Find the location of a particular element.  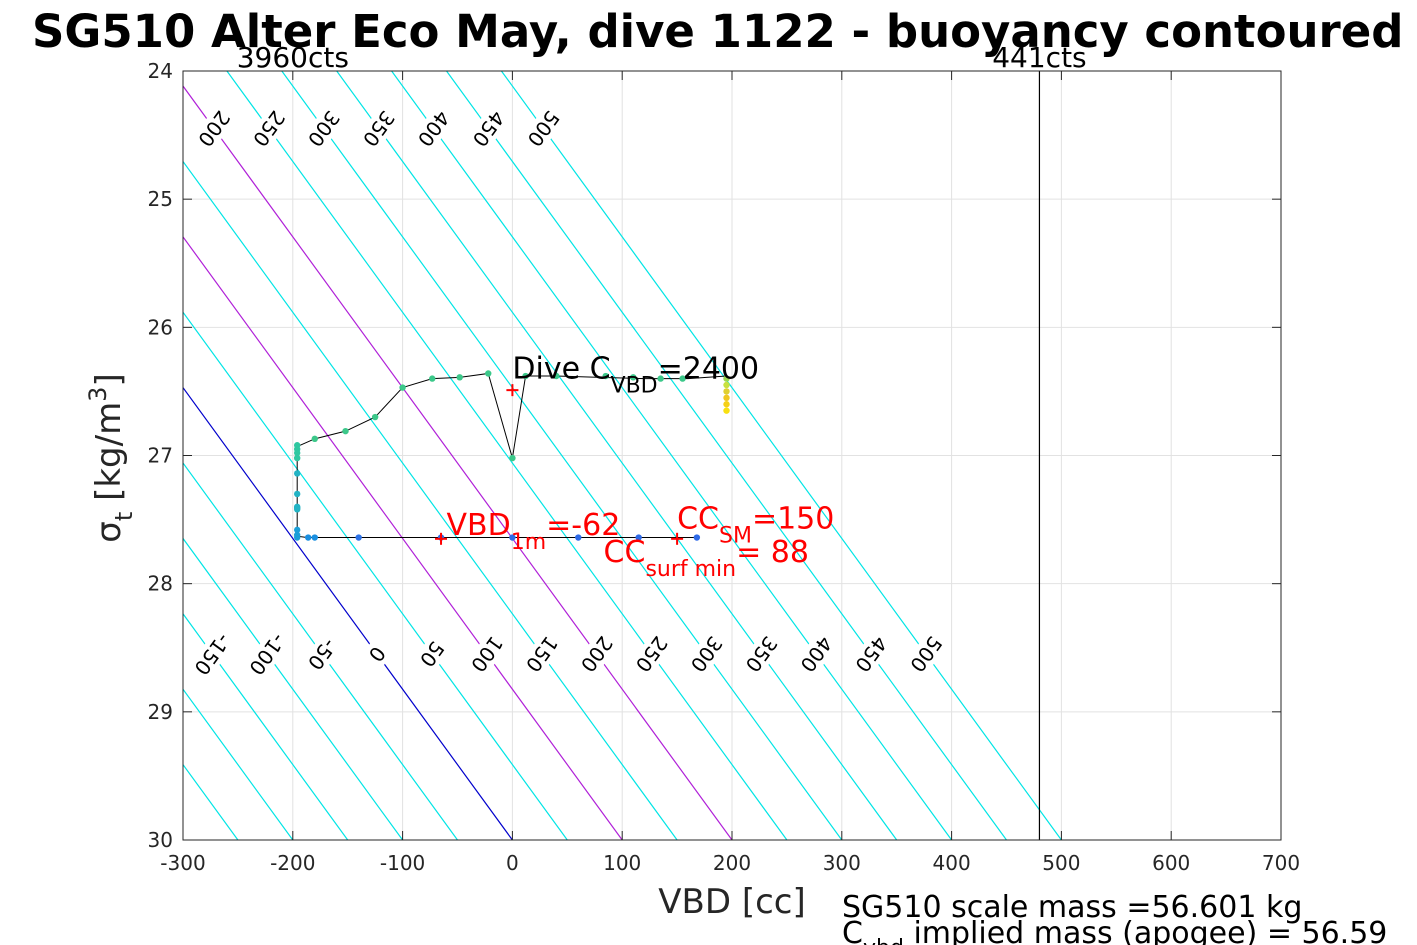

top-annotations: 3960cts 441cts is located at coordinates (662, 57).